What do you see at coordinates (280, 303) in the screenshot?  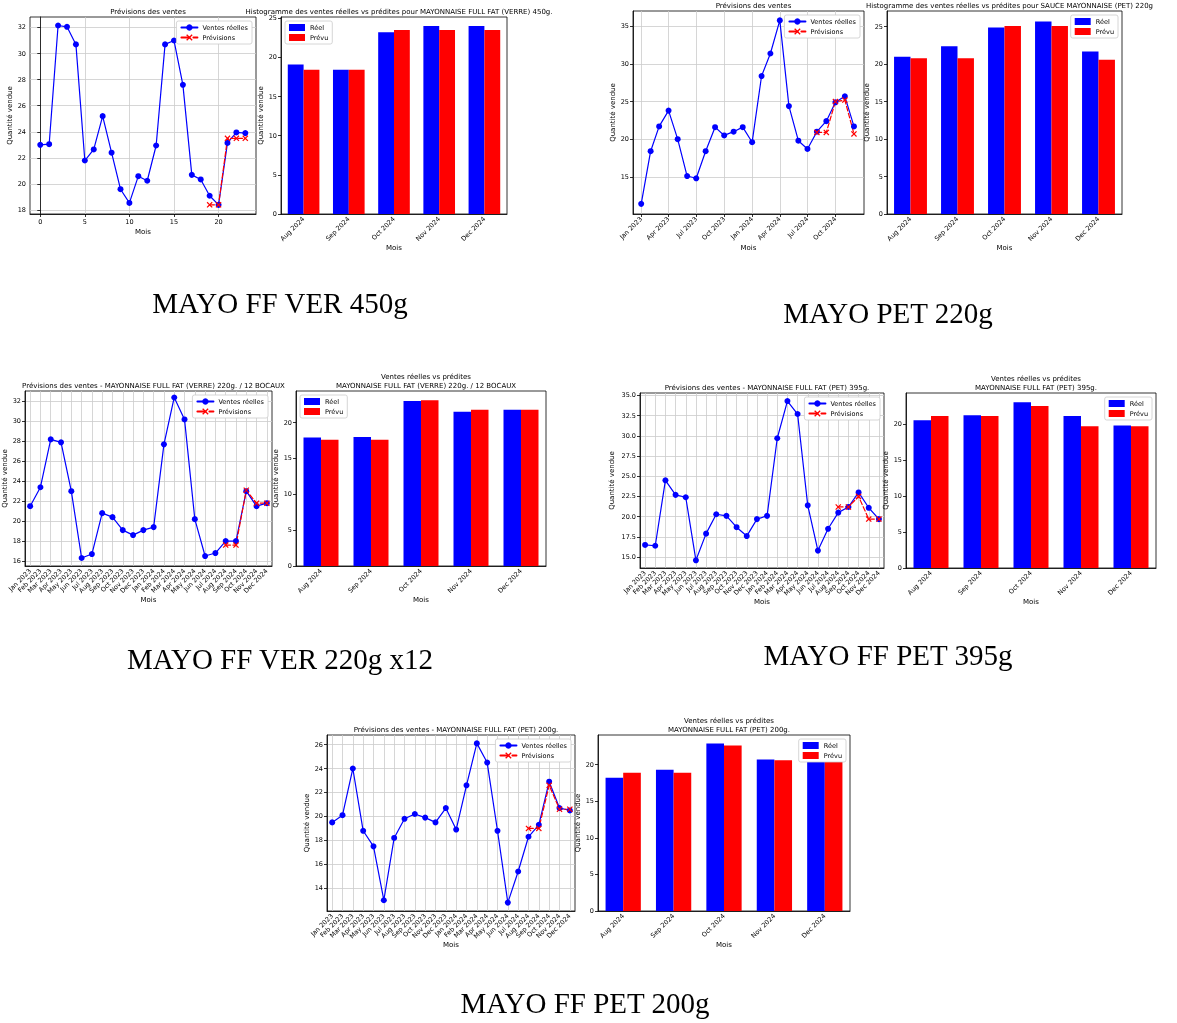 I see `text: MAYO FF VER 450g` at bounding box center [280, 303].